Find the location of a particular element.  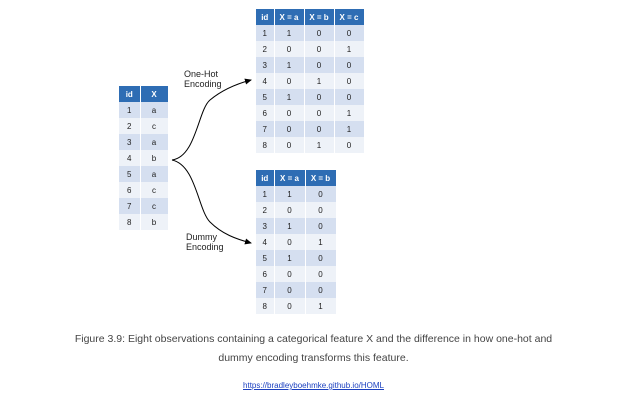

table-header-row: id X = a X = b is located at coordinates (296, 178).